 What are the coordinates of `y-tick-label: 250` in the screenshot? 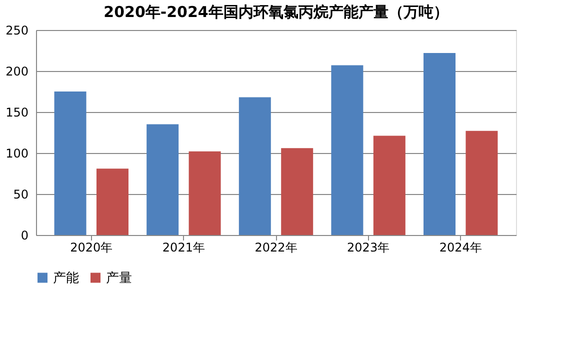 It's located at (17, 31).